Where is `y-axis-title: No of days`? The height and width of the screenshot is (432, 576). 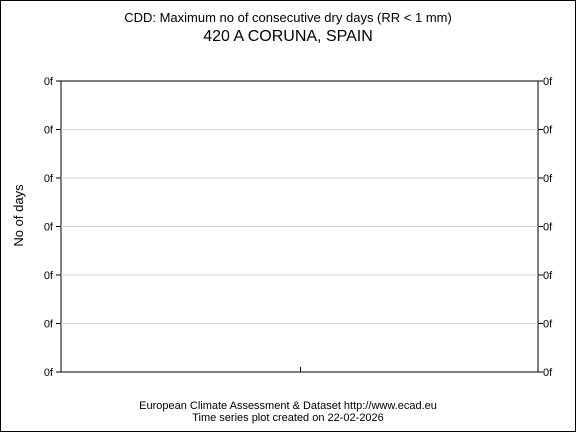 y-axis-title: No of days is located at coordinates (18, 215).